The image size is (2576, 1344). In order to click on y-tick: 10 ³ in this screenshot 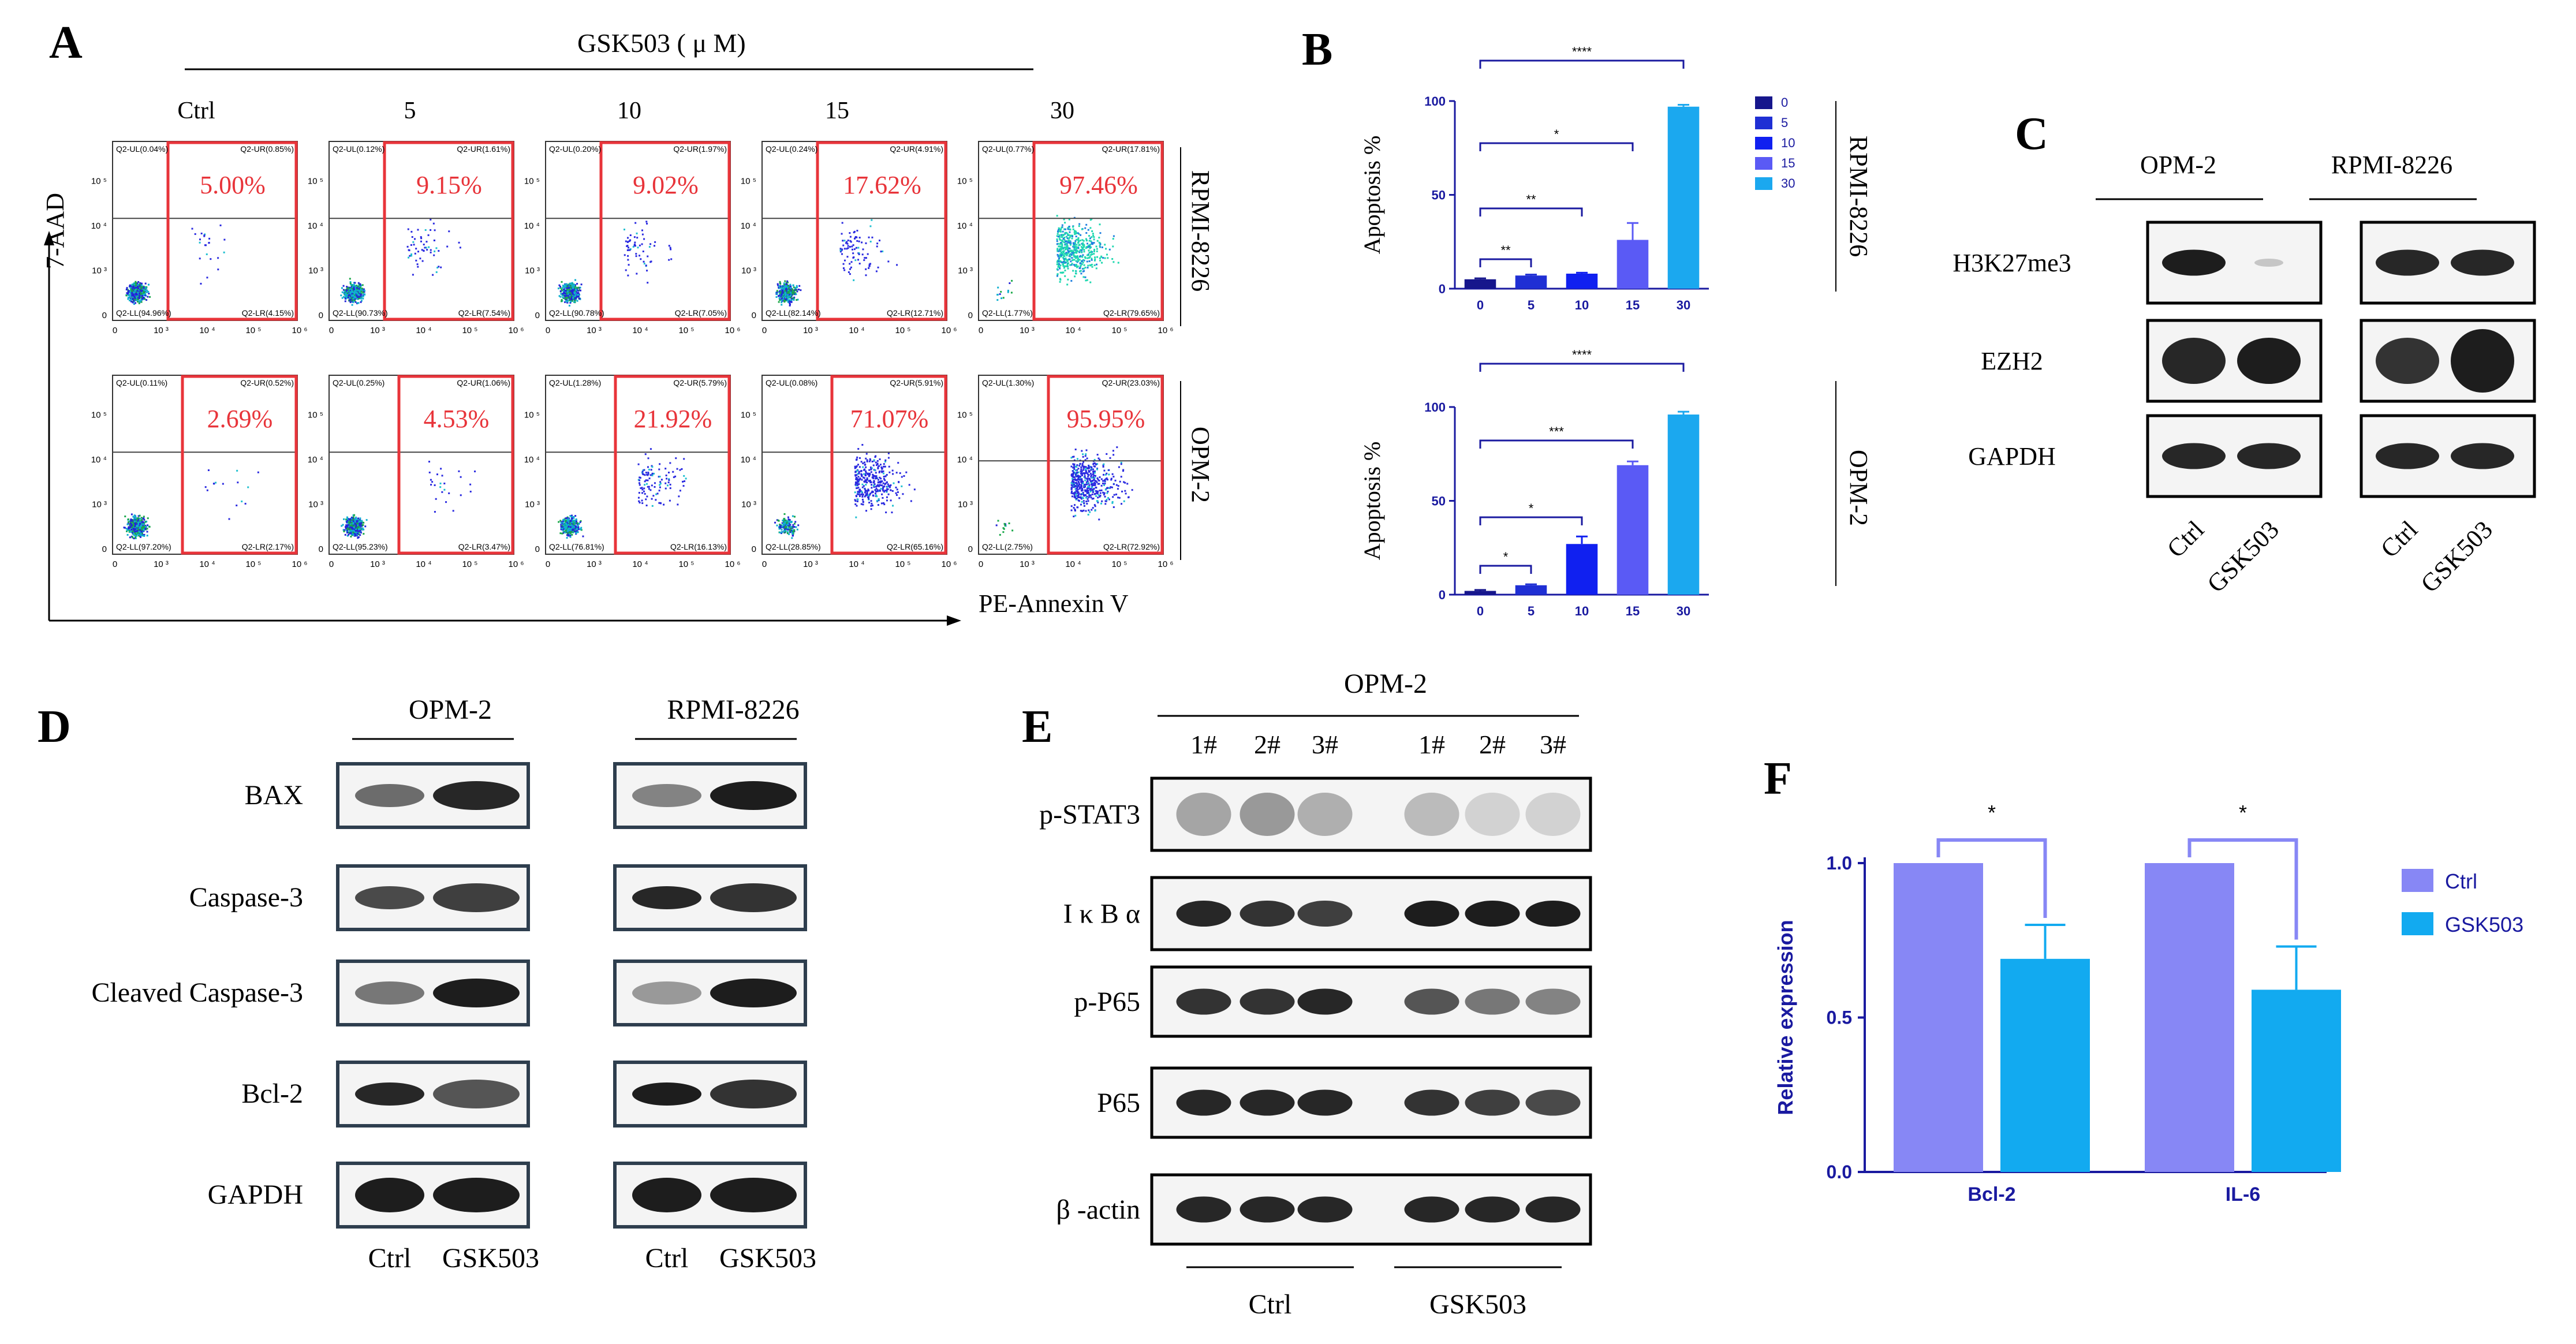, I will do `click(965, 271)`.